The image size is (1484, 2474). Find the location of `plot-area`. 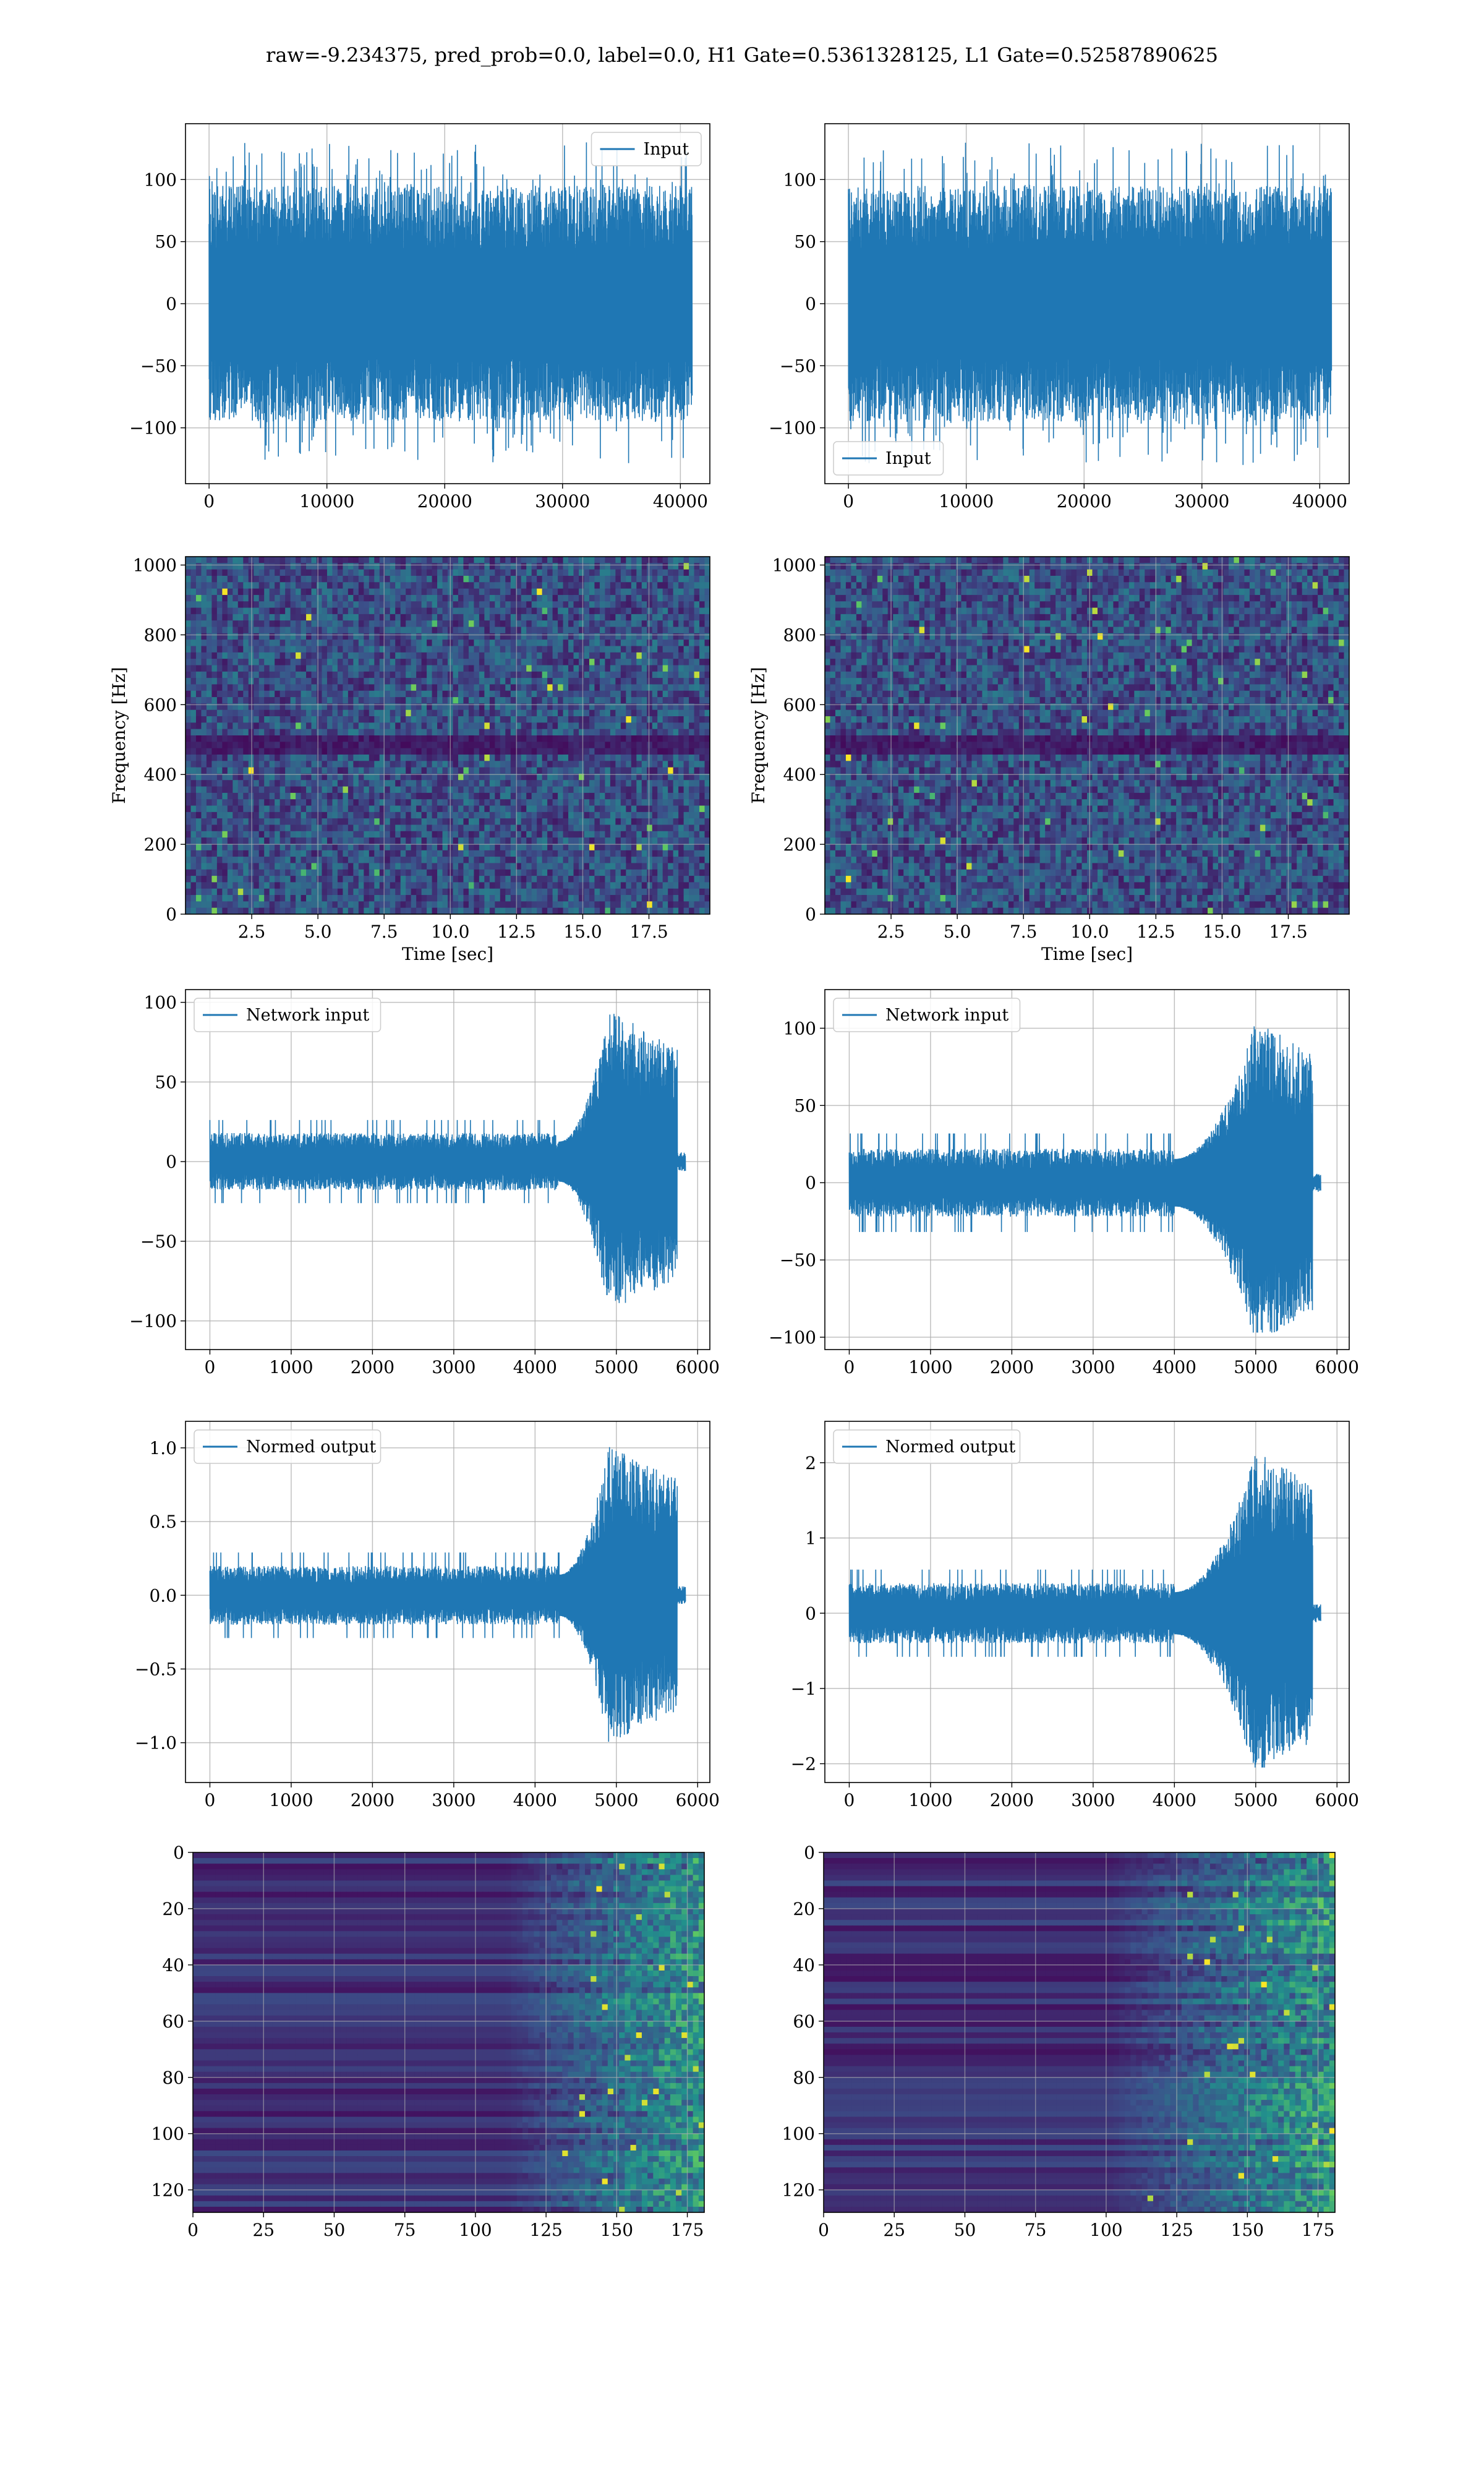

plot-area is located at coordinates (448, 304).